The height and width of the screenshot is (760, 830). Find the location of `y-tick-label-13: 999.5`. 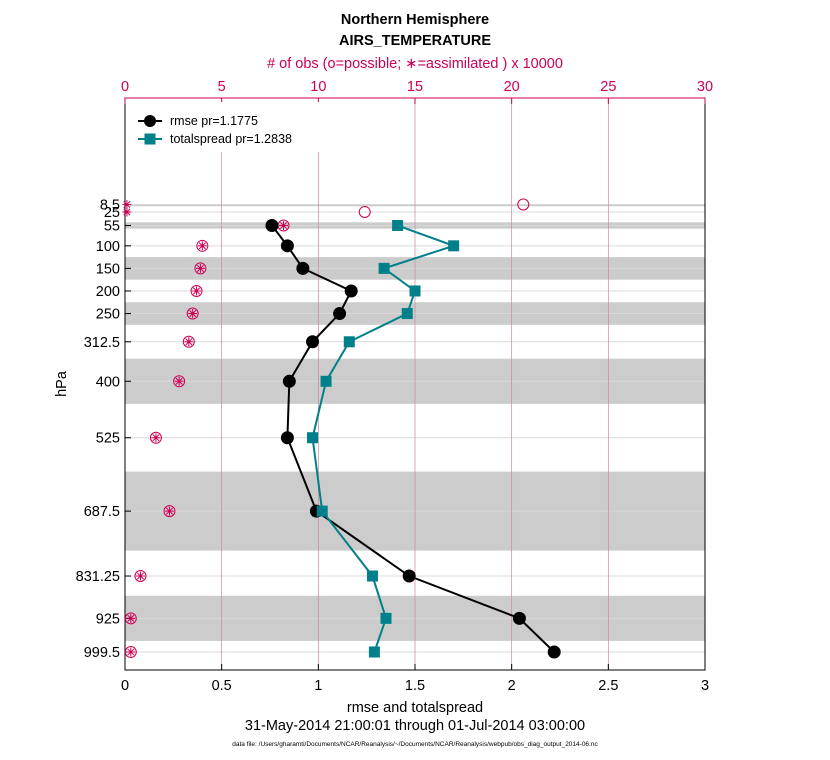

y-tick-label-13: 999.5 is located at coordinates (102, 653).